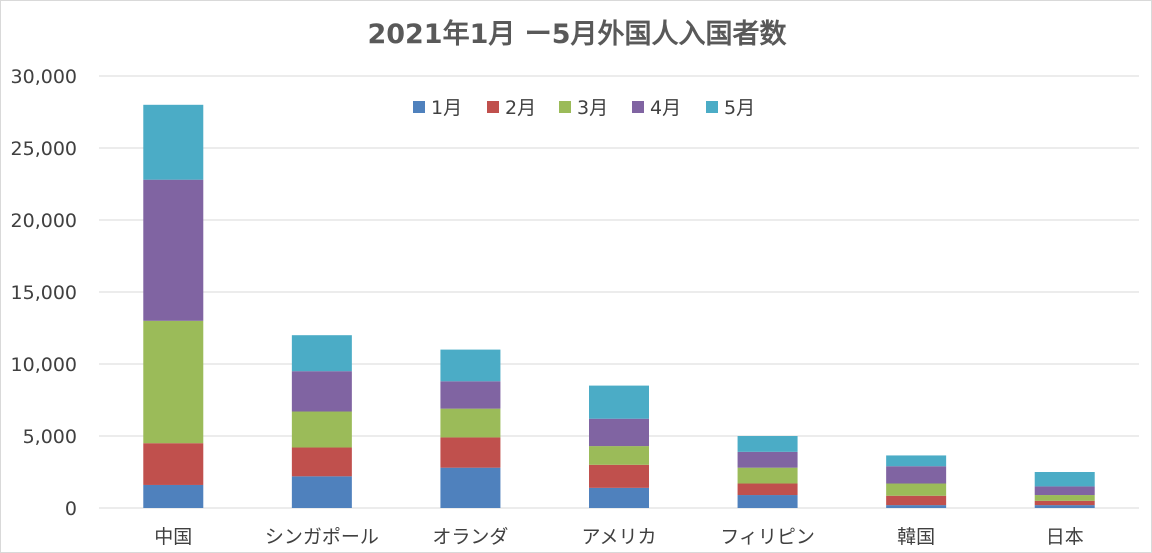 The image size is (1152, 553). Describe the element at coordinates (71, 509) in the screenshot. I see `y-tick-label: 0` at that location.